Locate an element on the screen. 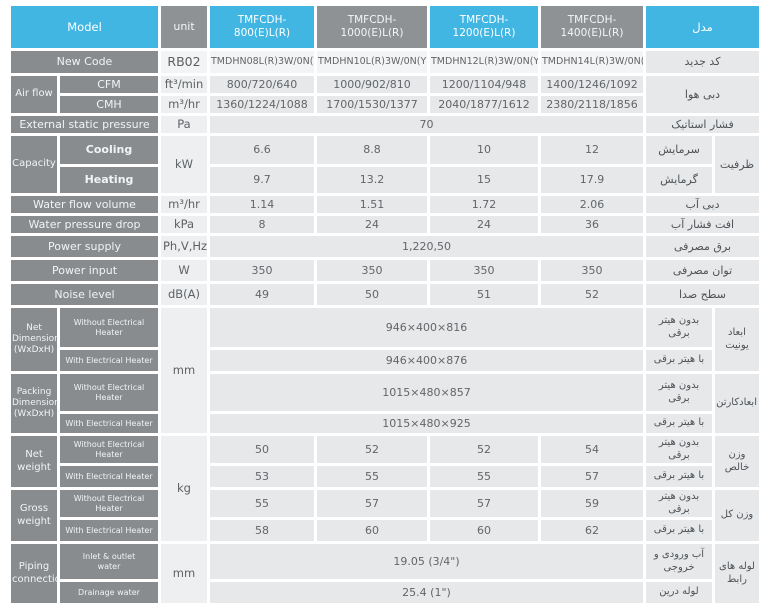  net-weight-with-label-fa: با هیتر برقی is located at coordinates (679, 476).